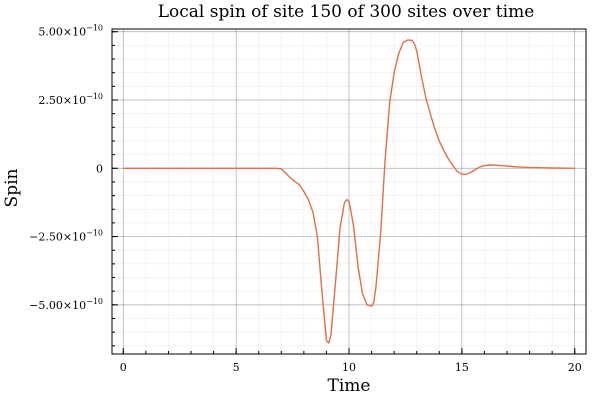 The height and width of the screenshot is (400, 600). Describe the element at coordinates (99, 168) in the screenshot. I see `y-tick-label: 0` at that location.